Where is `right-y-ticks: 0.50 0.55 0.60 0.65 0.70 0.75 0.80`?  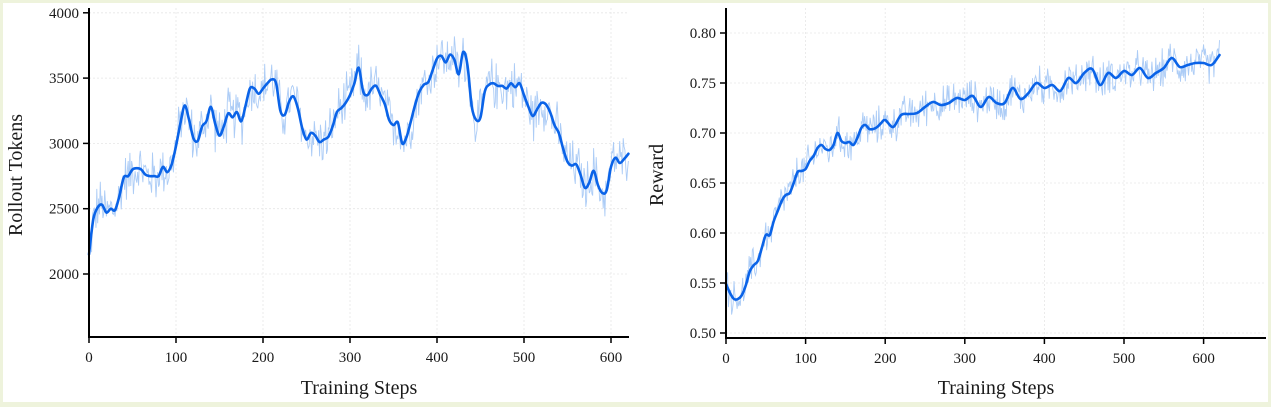 right-y-ticks: 0.50 0.55 0.60 0.65 0.70 0.75 0.80 is located at coordinates (708, 184).